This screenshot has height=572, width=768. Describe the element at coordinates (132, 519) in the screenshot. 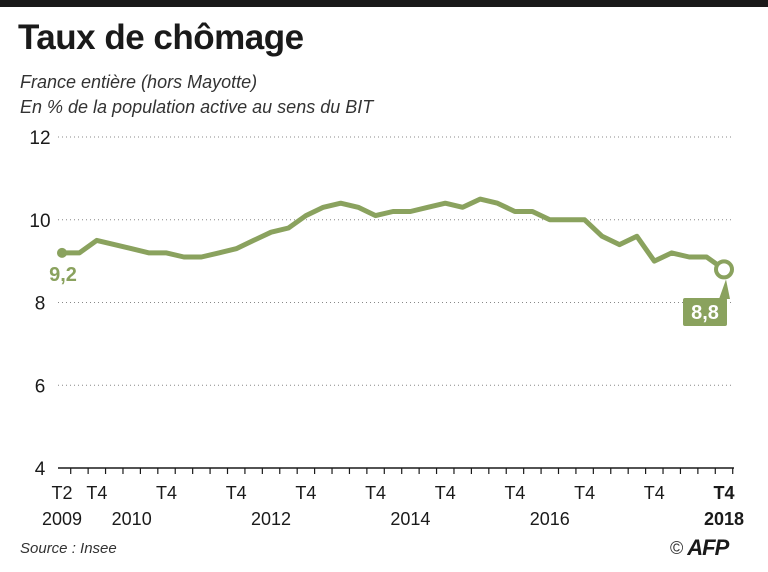

I see `x-tick-year-label: 2010` at that location.